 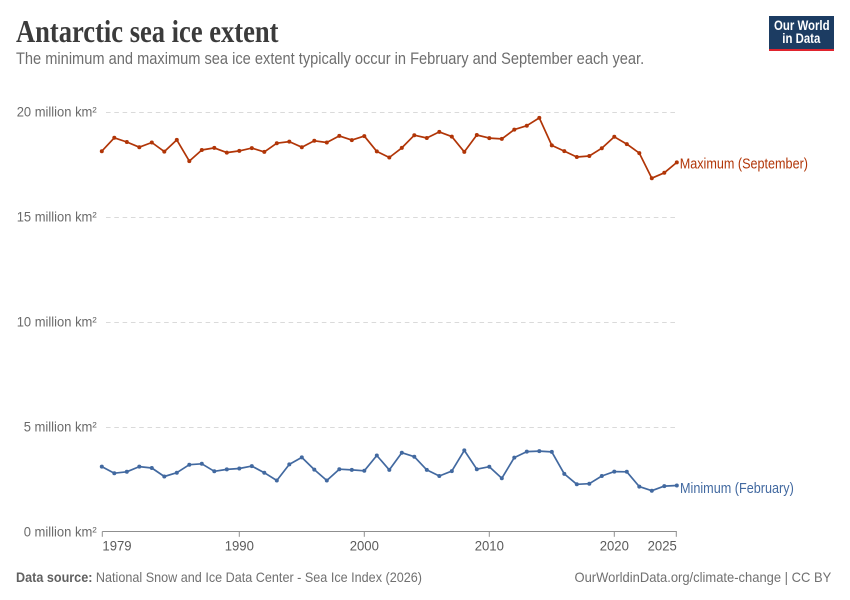 What do you see at coordinates (662, 545) in the screenshot?
I see `svg-text: 2025` at bounding box center [662, 545].